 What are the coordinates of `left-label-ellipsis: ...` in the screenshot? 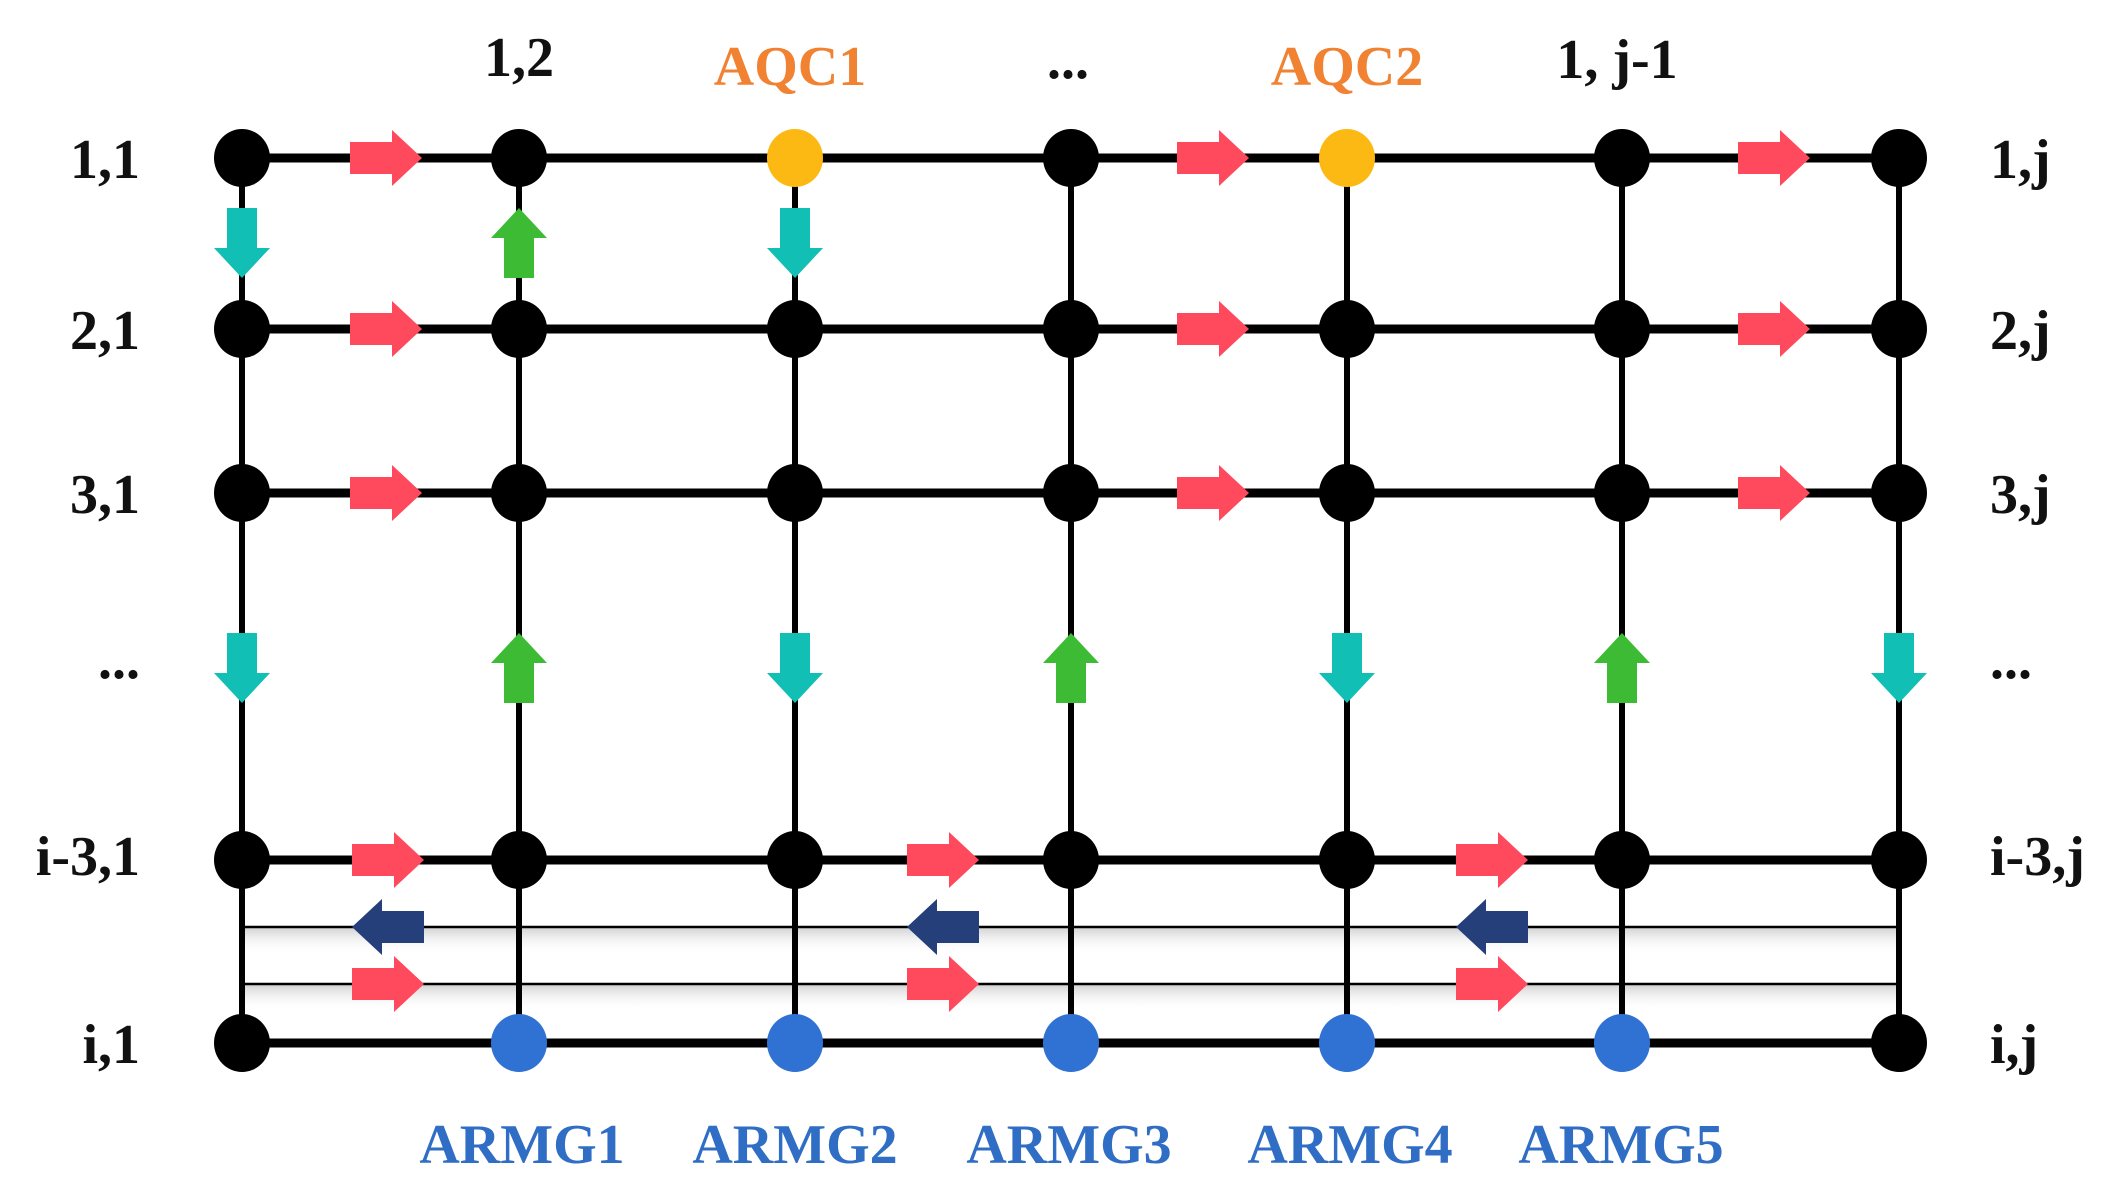 It's located at (119, 660).